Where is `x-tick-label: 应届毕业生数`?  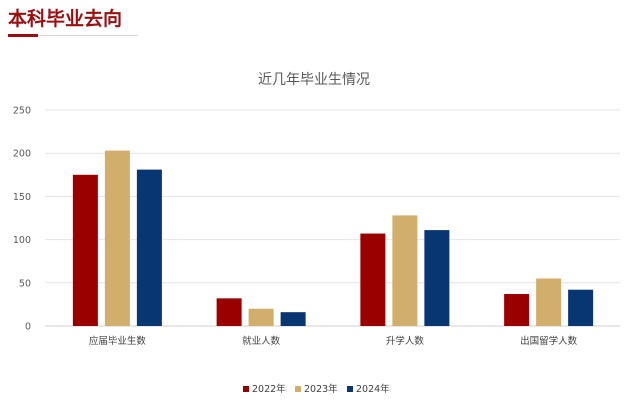 x-tick-label: 应届毕业生数 is located at coordinates (118, 341).